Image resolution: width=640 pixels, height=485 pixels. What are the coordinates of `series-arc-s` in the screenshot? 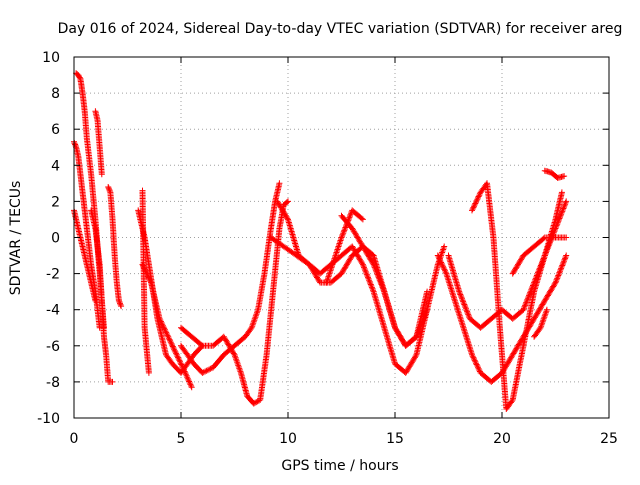 It's located at (539, 255).